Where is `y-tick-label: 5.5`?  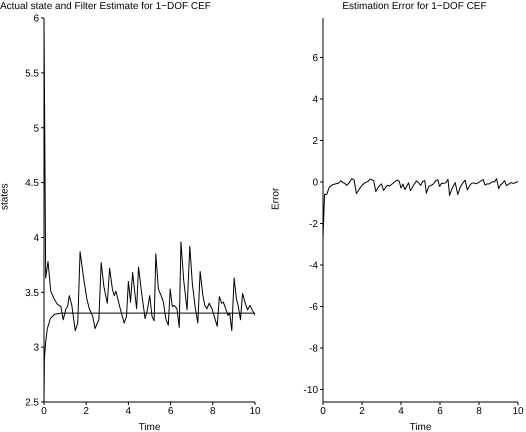
y-tick-label: 5.5 is located at coordinates (32, 74).